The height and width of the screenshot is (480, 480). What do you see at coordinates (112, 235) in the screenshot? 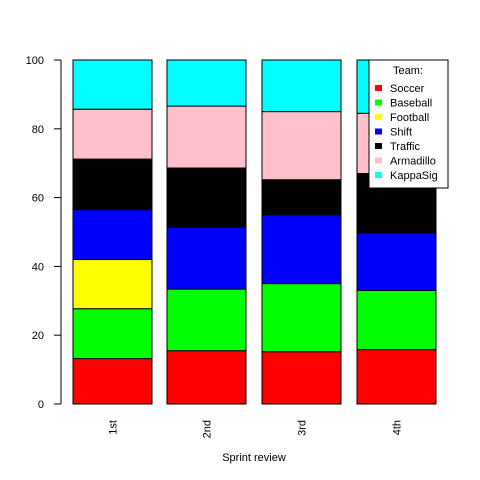
I see `bar-segment-shift-1st` at bounding box center [112, 235].